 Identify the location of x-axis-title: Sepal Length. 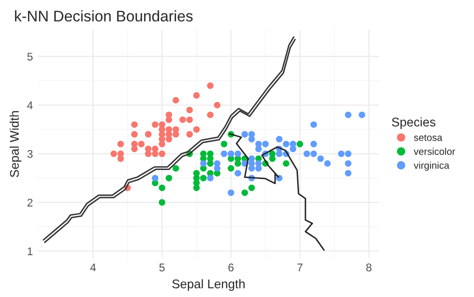
(208, 285).